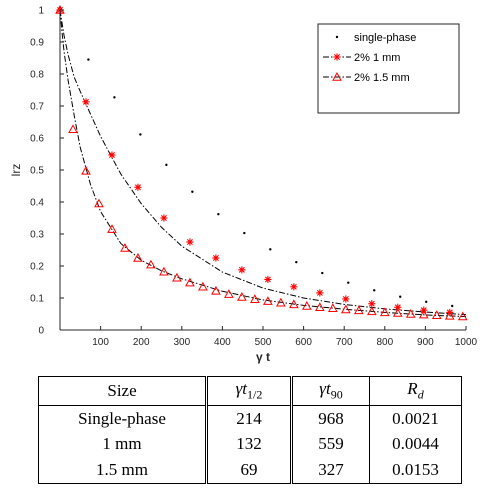 This screenshot has height=488, width=486. Describe the element at coordinates (37, 43) in the screenshot. I see `y-tick-label: 0.9` at that location.